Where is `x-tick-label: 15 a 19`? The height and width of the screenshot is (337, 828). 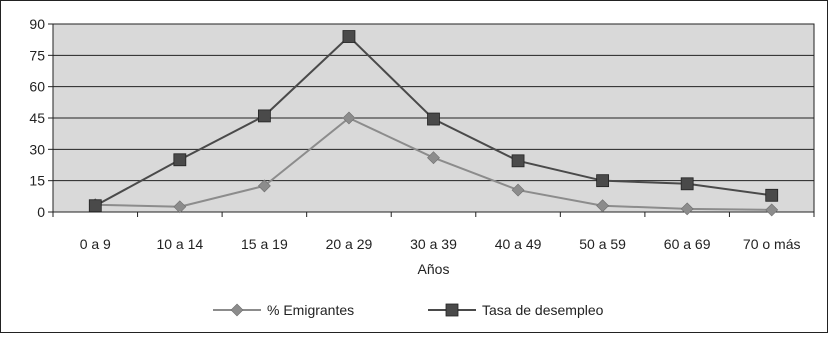 x-tick-label: 15 a 19 is located at coordinates (264, 244).